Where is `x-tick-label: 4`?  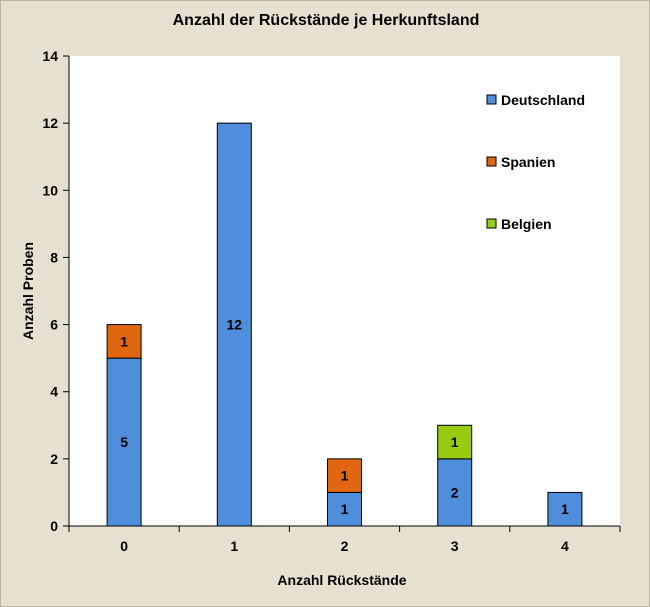 x-tick-label: 4 is located at coordinates (565, 546).